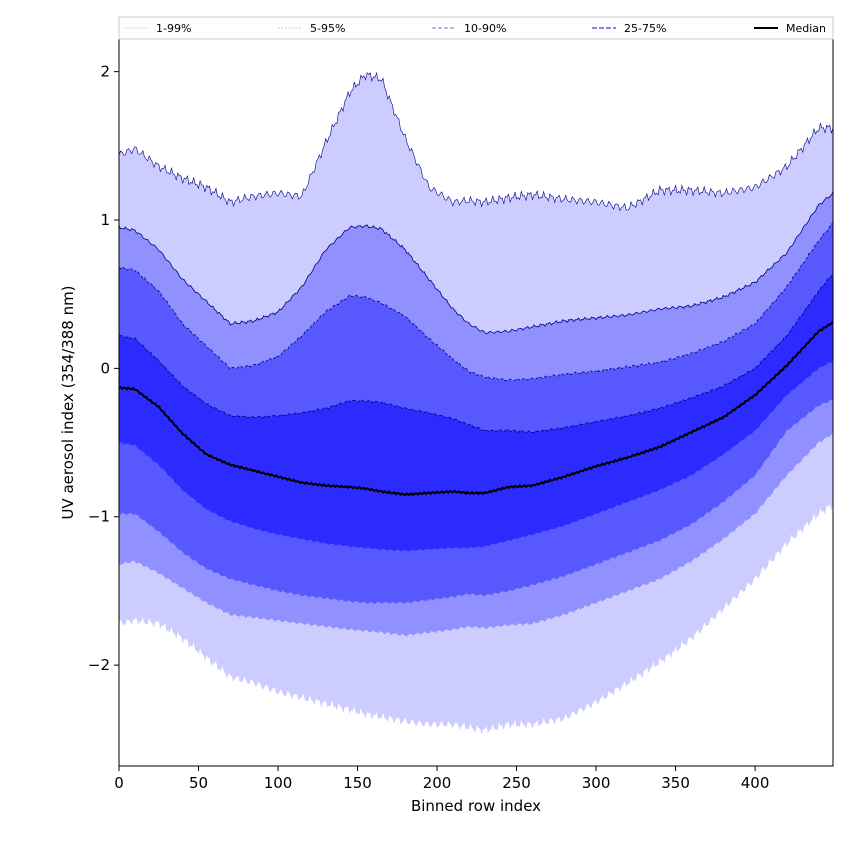 The image size is (850, 850). Describe the element at coordinates (173, 28) in the screenshot. I see `legend-entry: 1-99%` at that location.